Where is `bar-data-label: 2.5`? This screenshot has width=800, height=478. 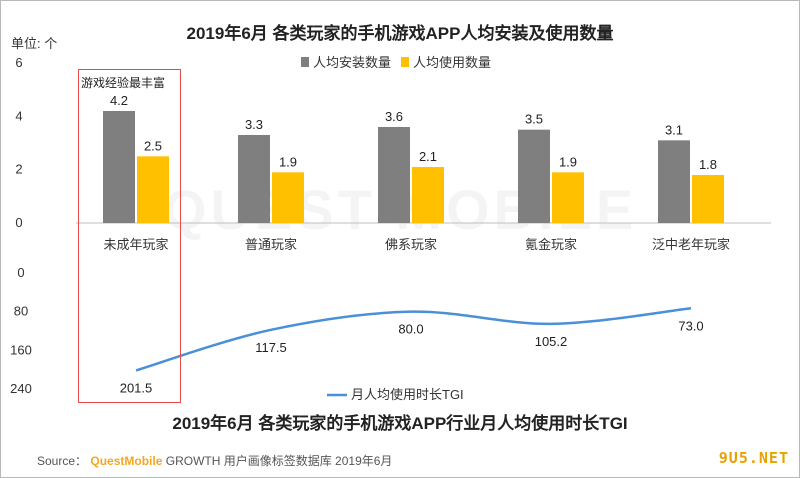
bar-data-label: 2.5 is located at coordinates (153, 145).